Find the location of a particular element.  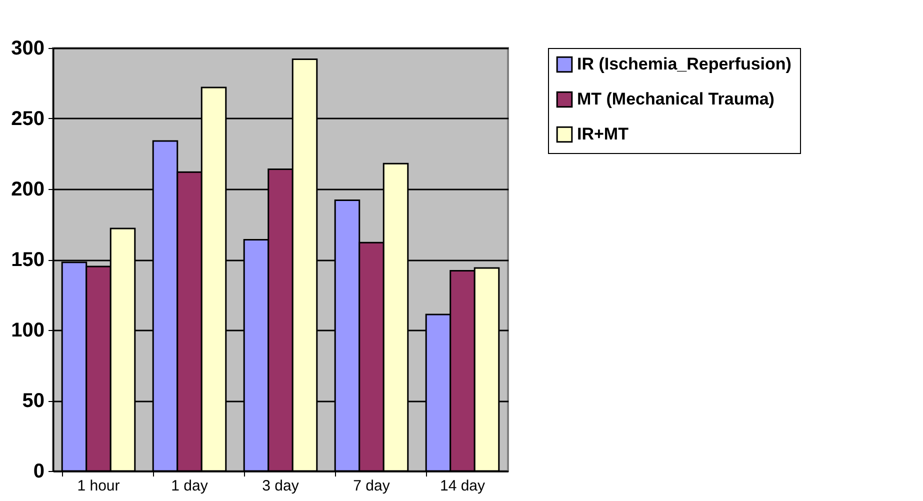

y-tick-label: 200 is located at coordinates (27, 189).